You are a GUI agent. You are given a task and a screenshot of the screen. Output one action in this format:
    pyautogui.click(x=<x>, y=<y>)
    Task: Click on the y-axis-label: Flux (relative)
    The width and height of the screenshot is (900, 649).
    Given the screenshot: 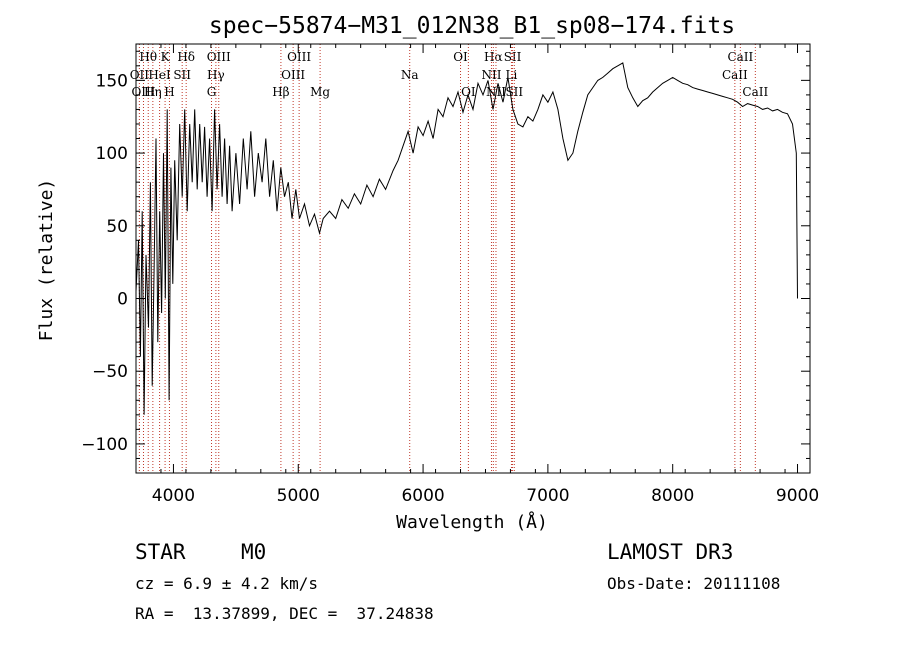 What is the action you would take?
    pyautogui.click(x=46, y=260)
    